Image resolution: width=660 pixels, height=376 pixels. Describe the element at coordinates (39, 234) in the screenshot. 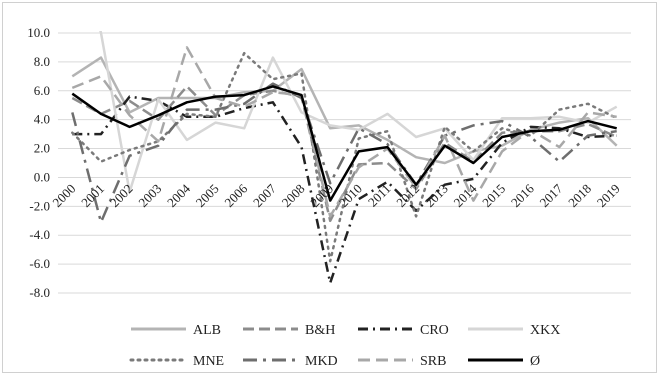

I see `y-tick-label: -4.0` at that location.